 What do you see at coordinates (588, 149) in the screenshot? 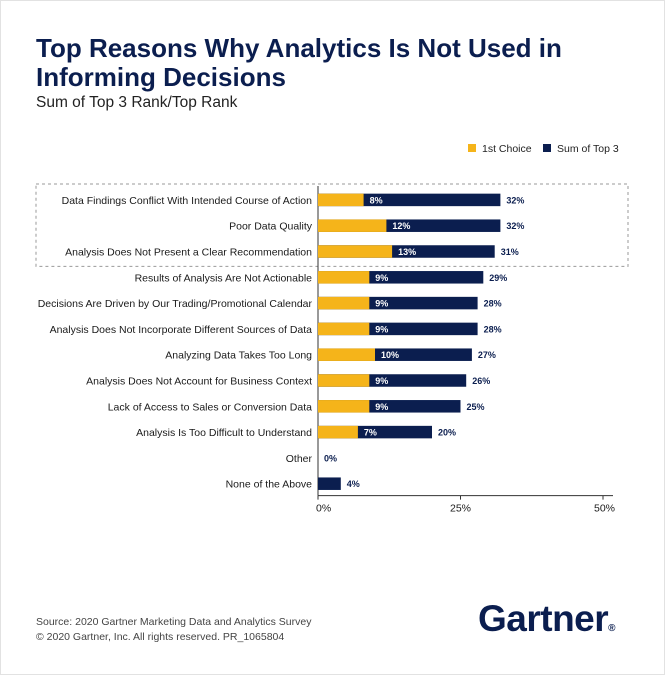
I see `legend-label-sum-top3: Sum of Top 3` at bounding box center [588, 149].